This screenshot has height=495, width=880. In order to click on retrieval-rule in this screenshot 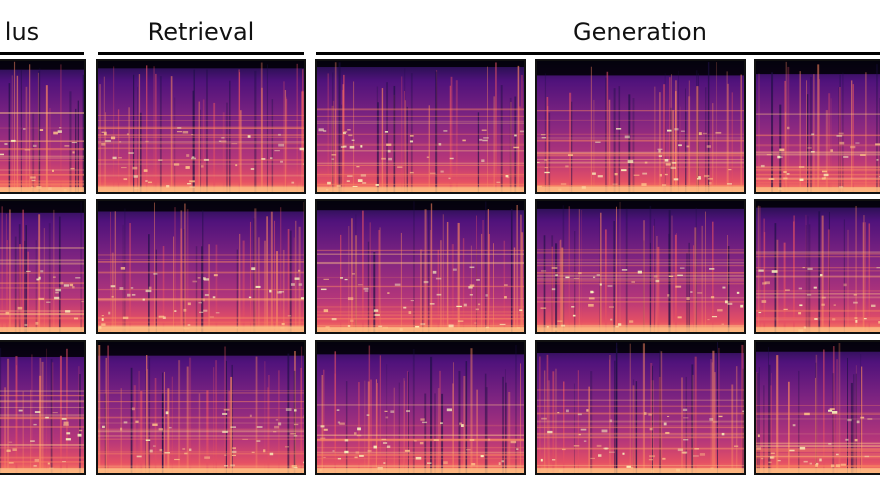, I will do `click(201, 53)`.